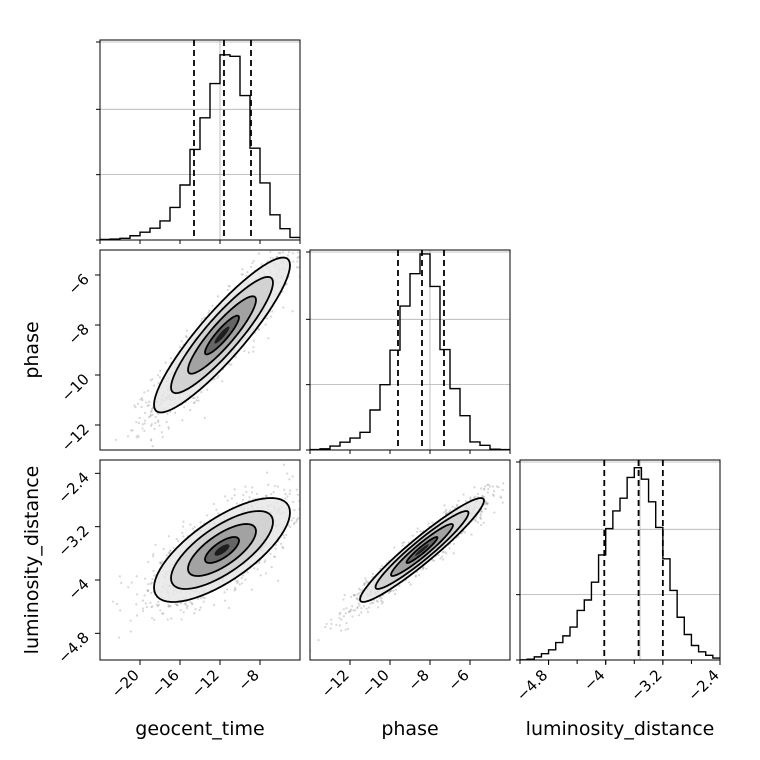  Describe the element at coordinates (335, 683) in the screenshot. I see `phase-x-tick-label: −12` at that location.